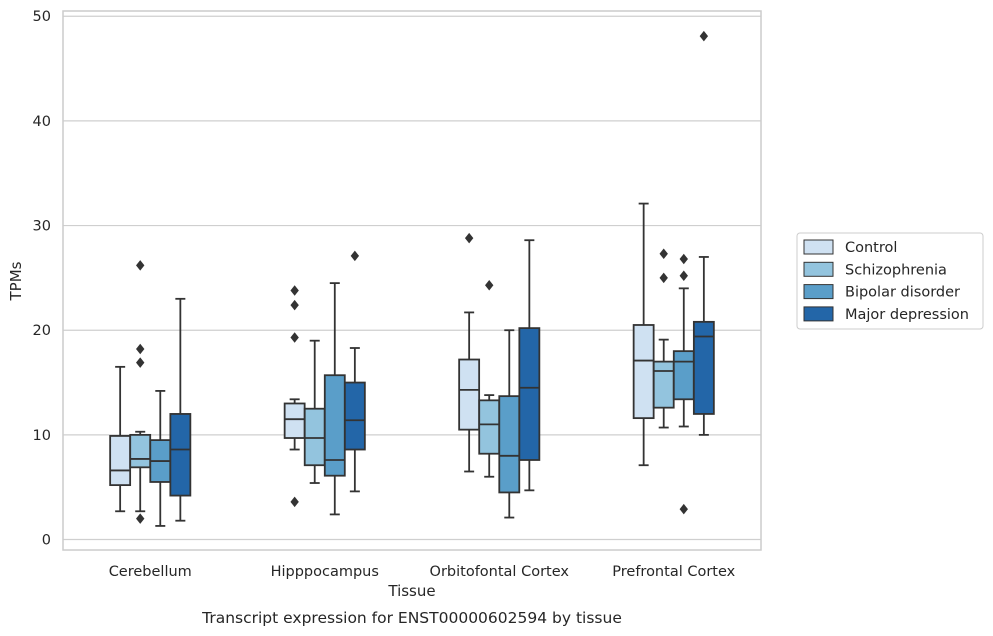 Image resolution: width=993 pixels, height=636 pixels. What do you see at coordinates (46, 541) in the screenshot?
I see `y-tick-label: 0` at bounding box center [46, 541].